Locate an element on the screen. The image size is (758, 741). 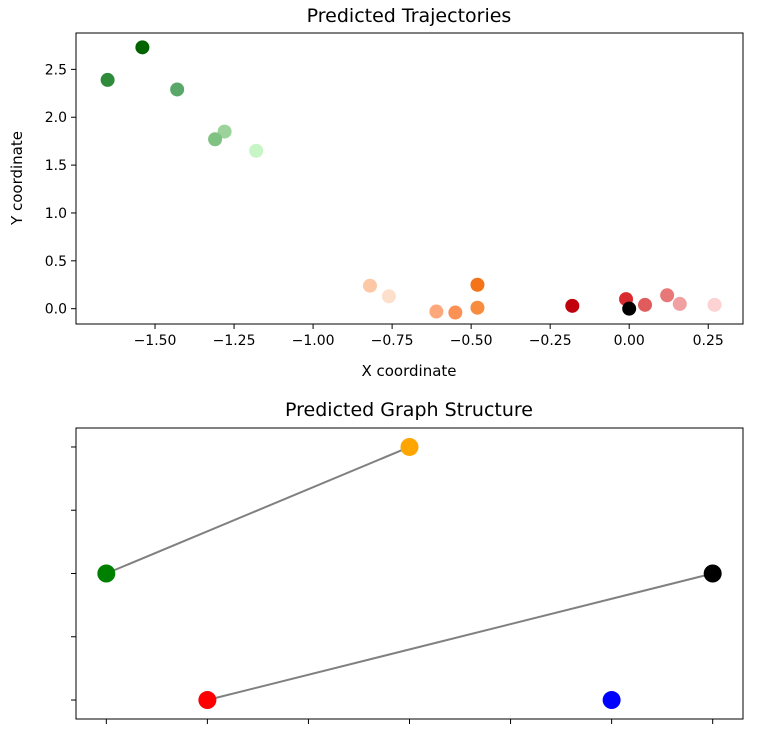
y-tick-label: 2.0 is located at coordinates (56, 118).